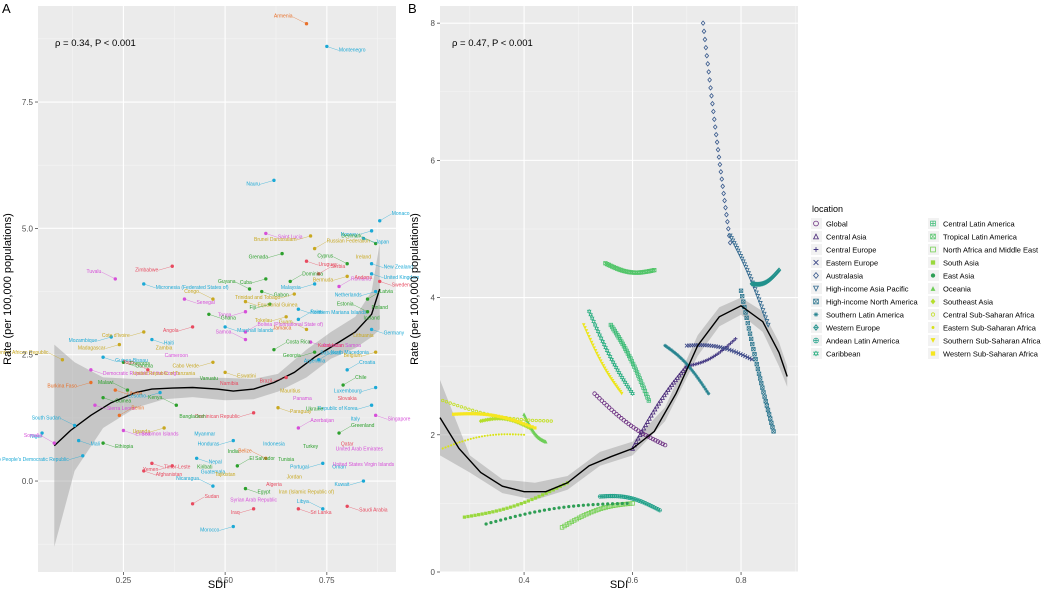  I want to click on legend-label: Andean Latin America, so click(863, 341).